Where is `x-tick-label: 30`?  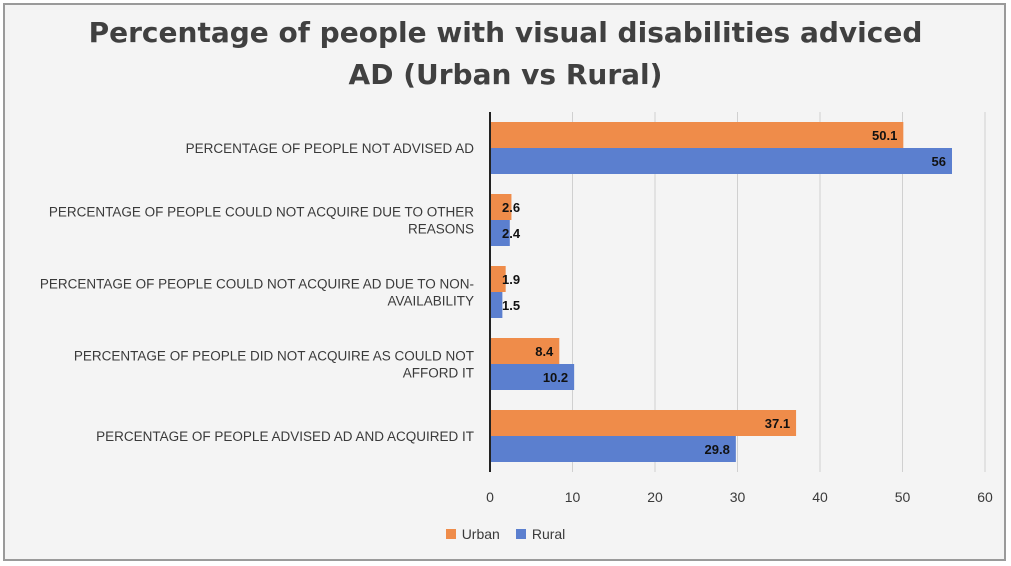 x-tick-label: 30 is located at coordinates (738, 497).